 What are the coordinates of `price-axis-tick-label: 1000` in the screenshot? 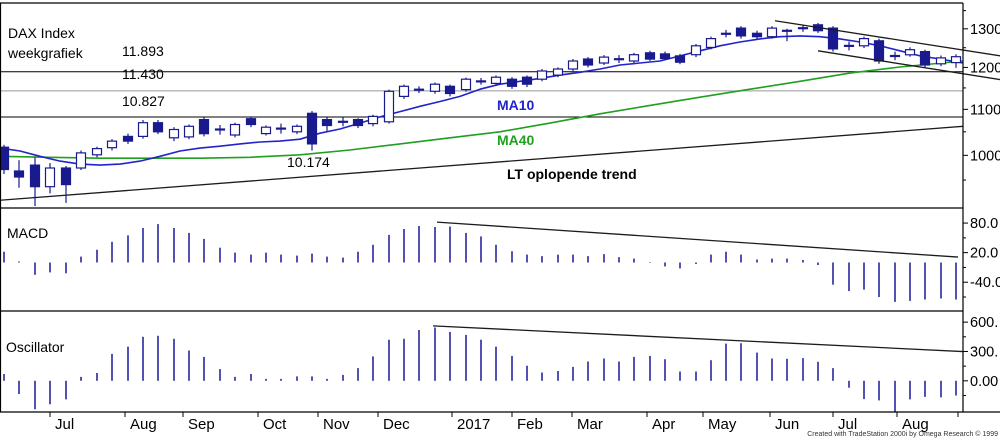 It's located at (985, 156).